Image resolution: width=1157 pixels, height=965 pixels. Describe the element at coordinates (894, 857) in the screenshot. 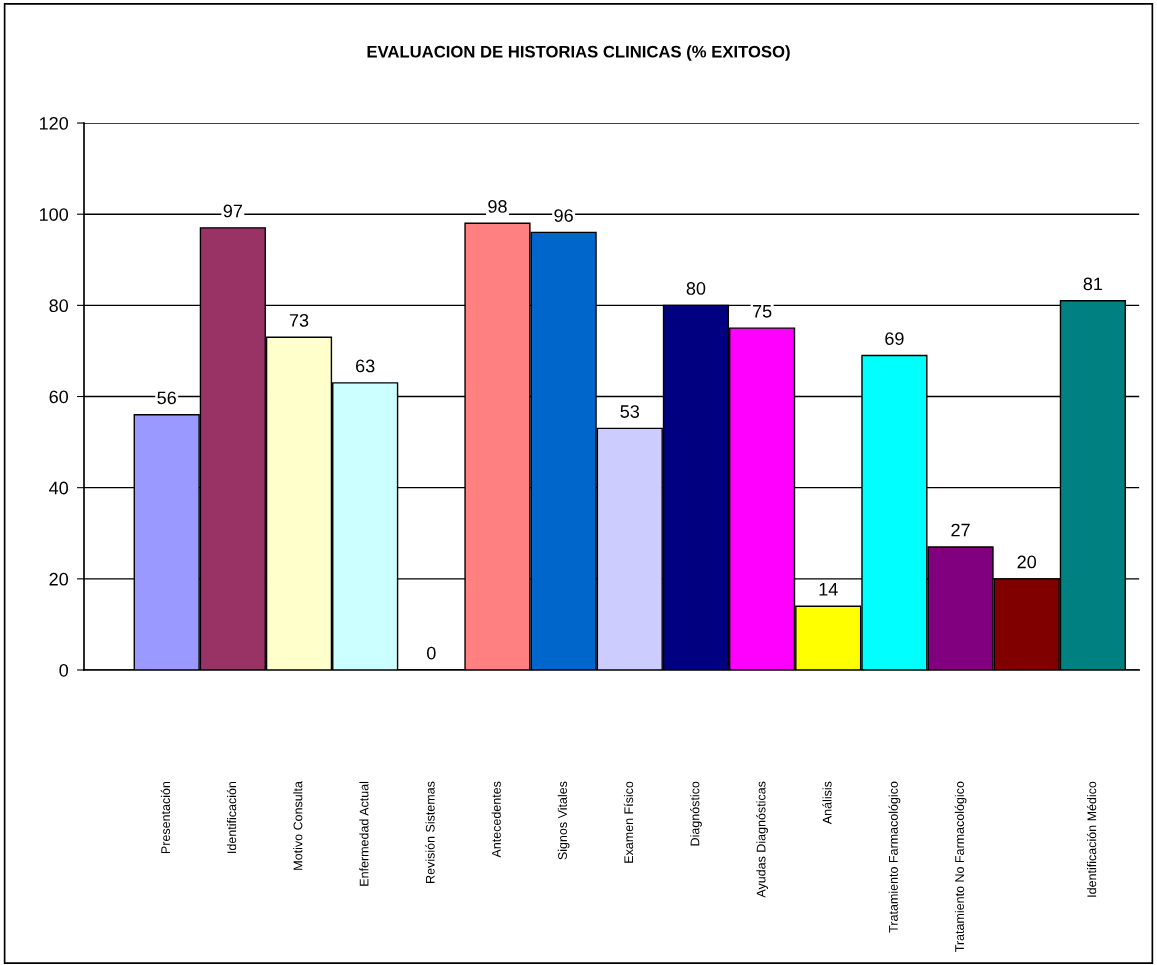

I see `x-tick-label: Tratamiento Farmacológico` at that location.